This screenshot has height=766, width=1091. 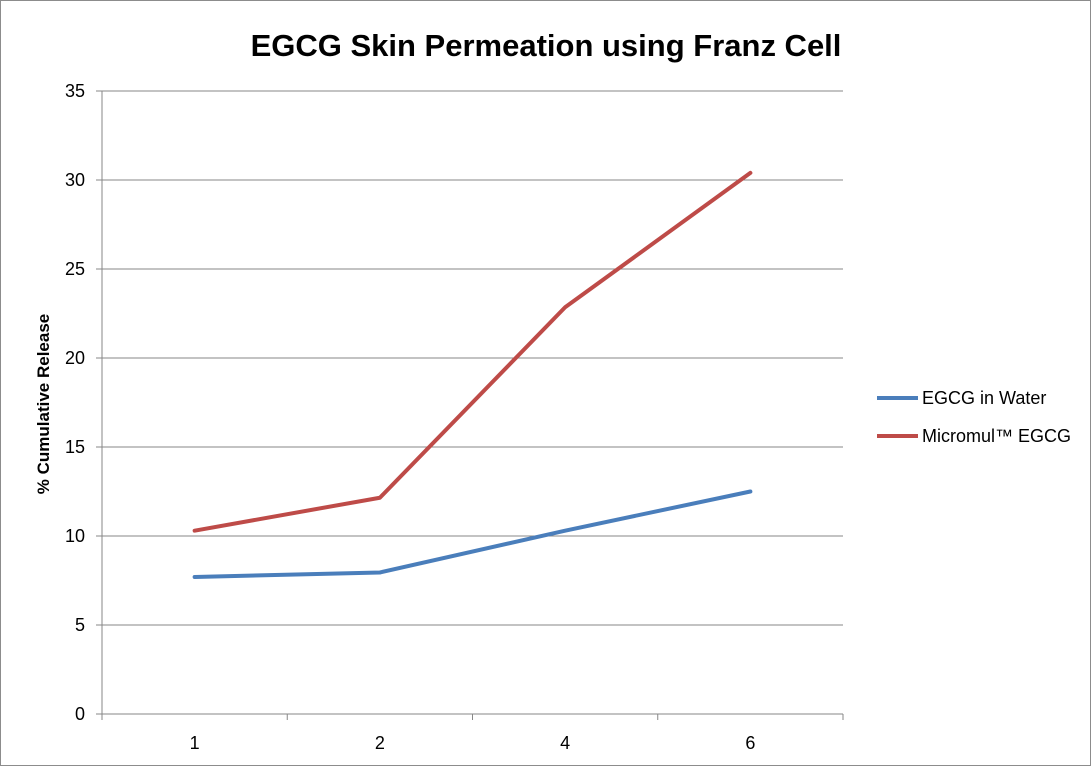 What do you see at coordinates (75, 91) in the screenshot?
I see `y-tick-label: 35` at bounding box center [75, 91].